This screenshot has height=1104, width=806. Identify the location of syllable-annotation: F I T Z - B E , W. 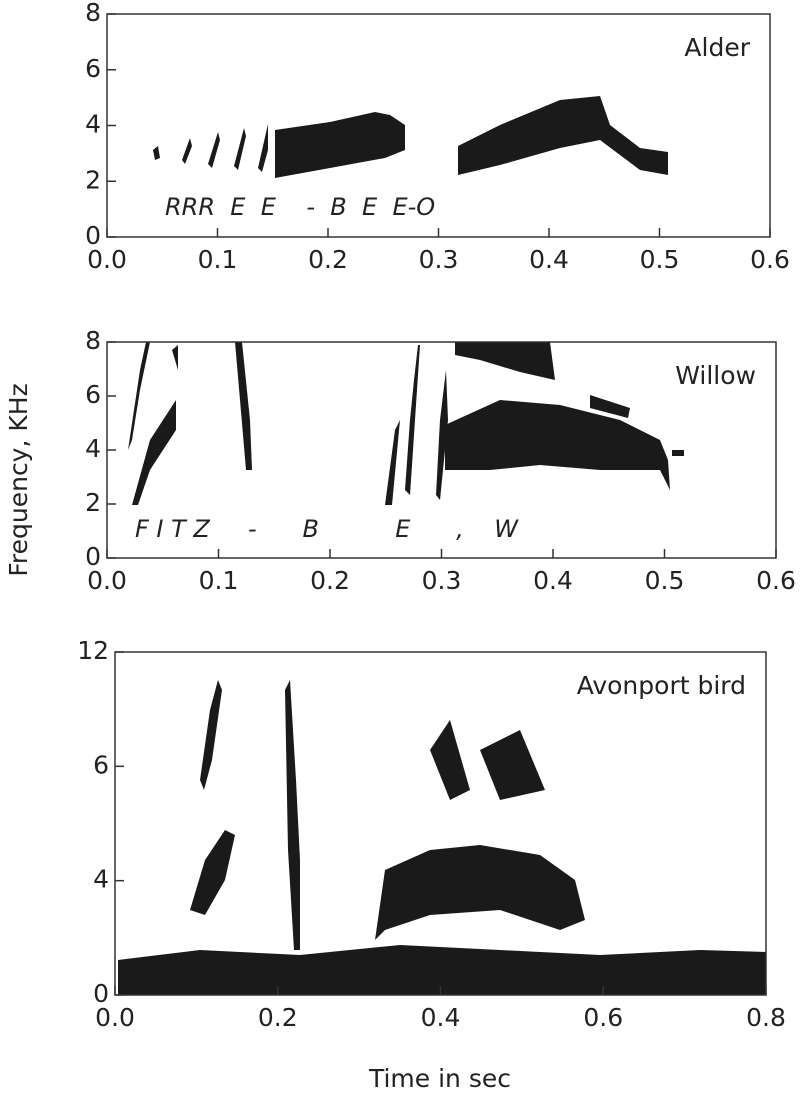
(327, 529).